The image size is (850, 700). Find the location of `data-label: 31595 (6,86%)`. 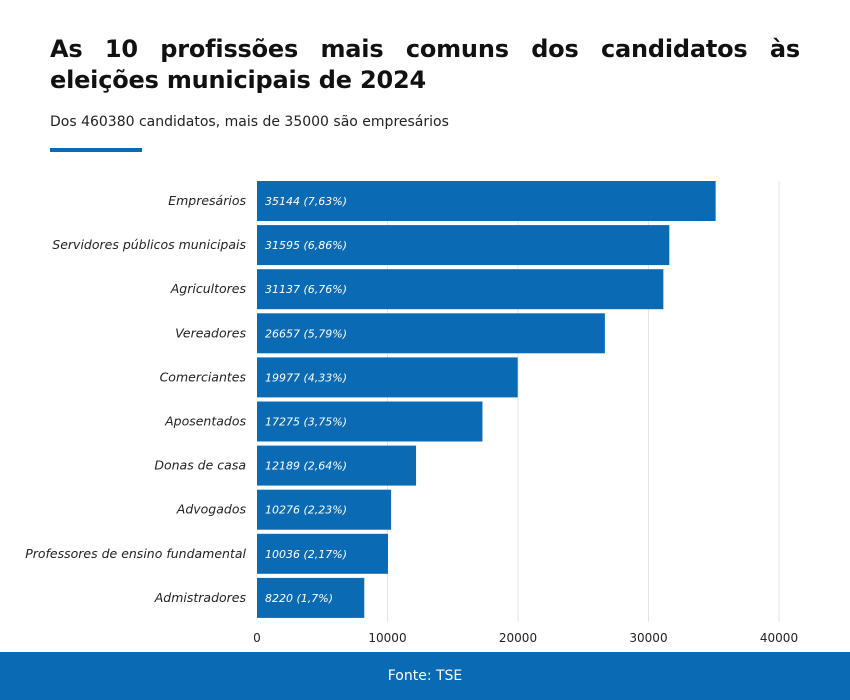

data-label: 31595 (6,86%) is located at coordinates (306, 245).